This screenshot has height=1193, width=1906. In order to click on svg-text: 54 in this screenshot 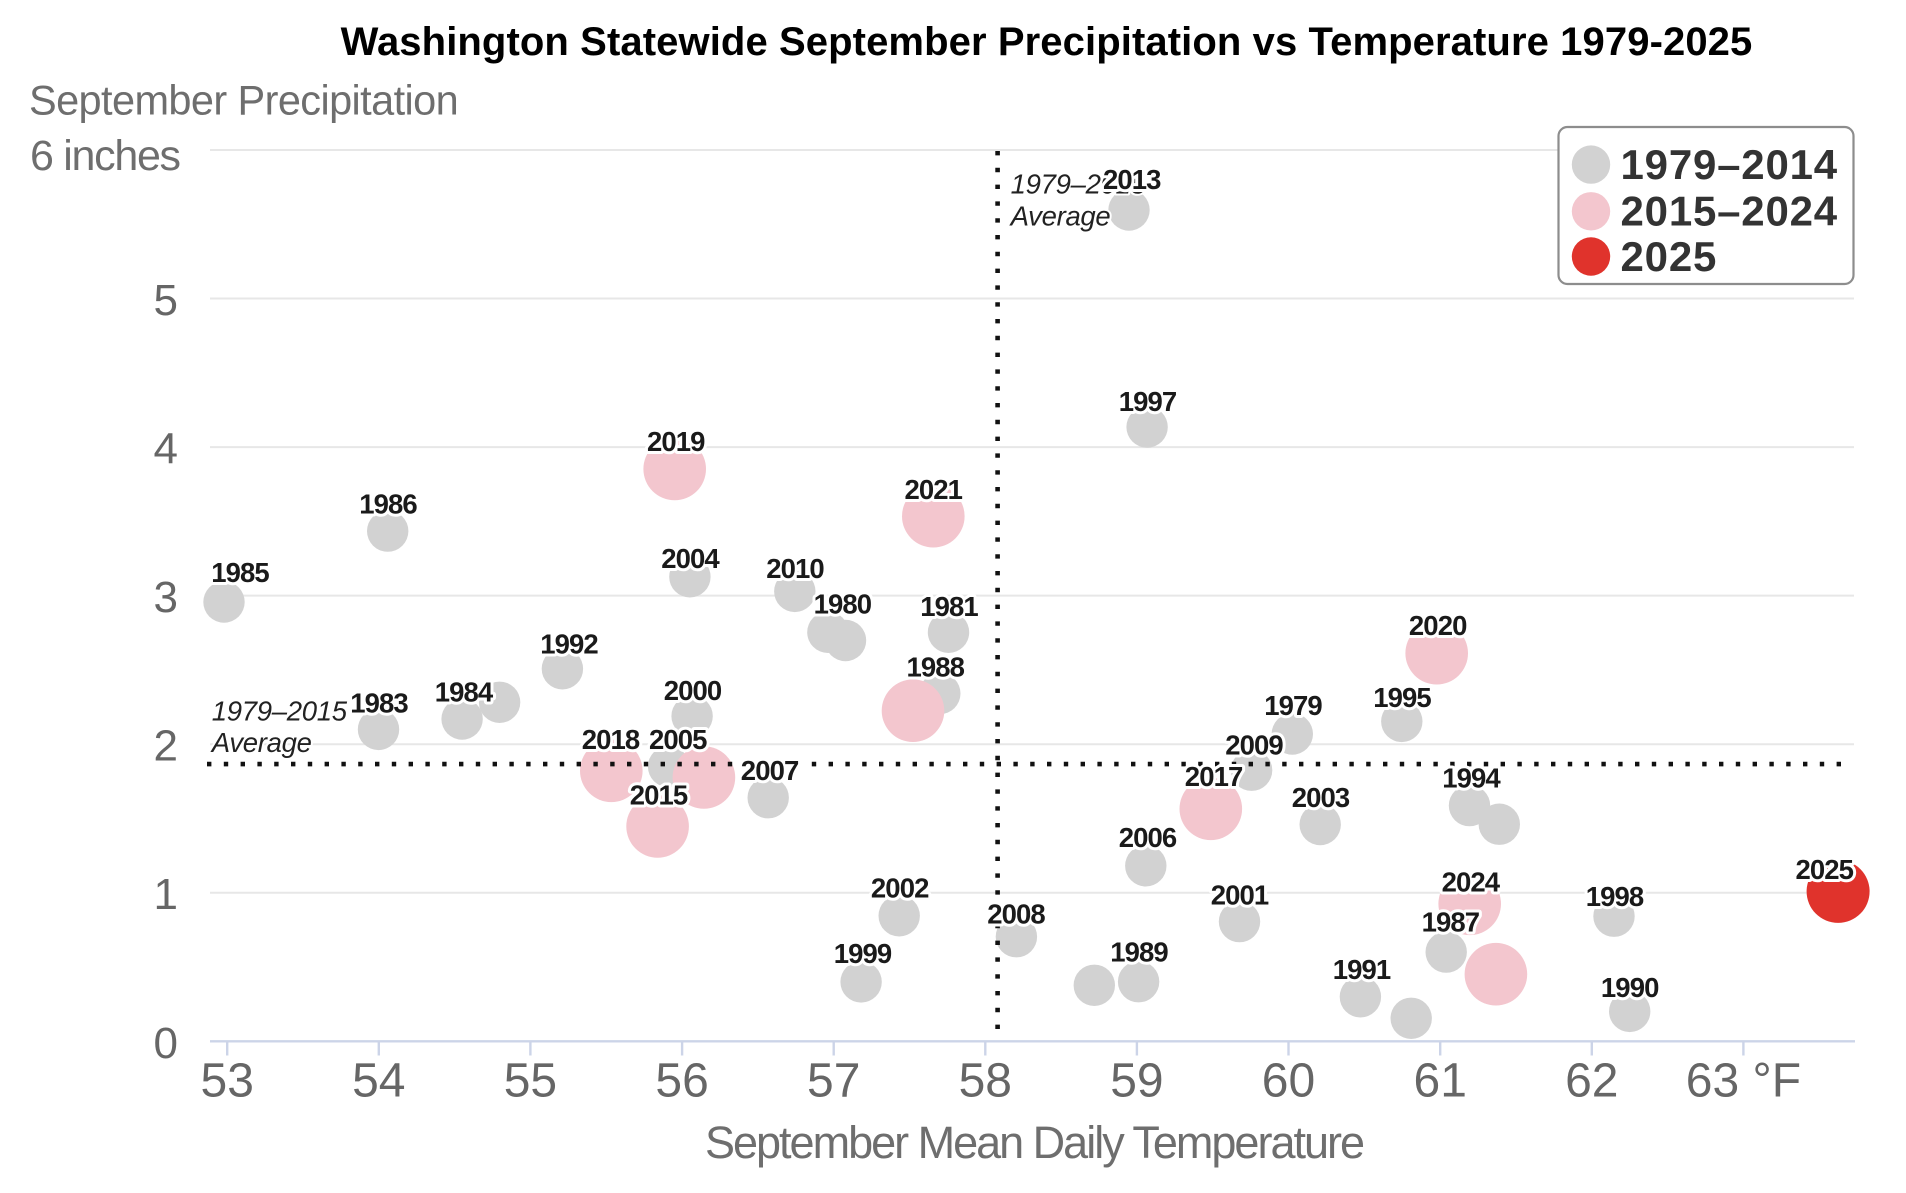, I will do `click(378, 1081)`.